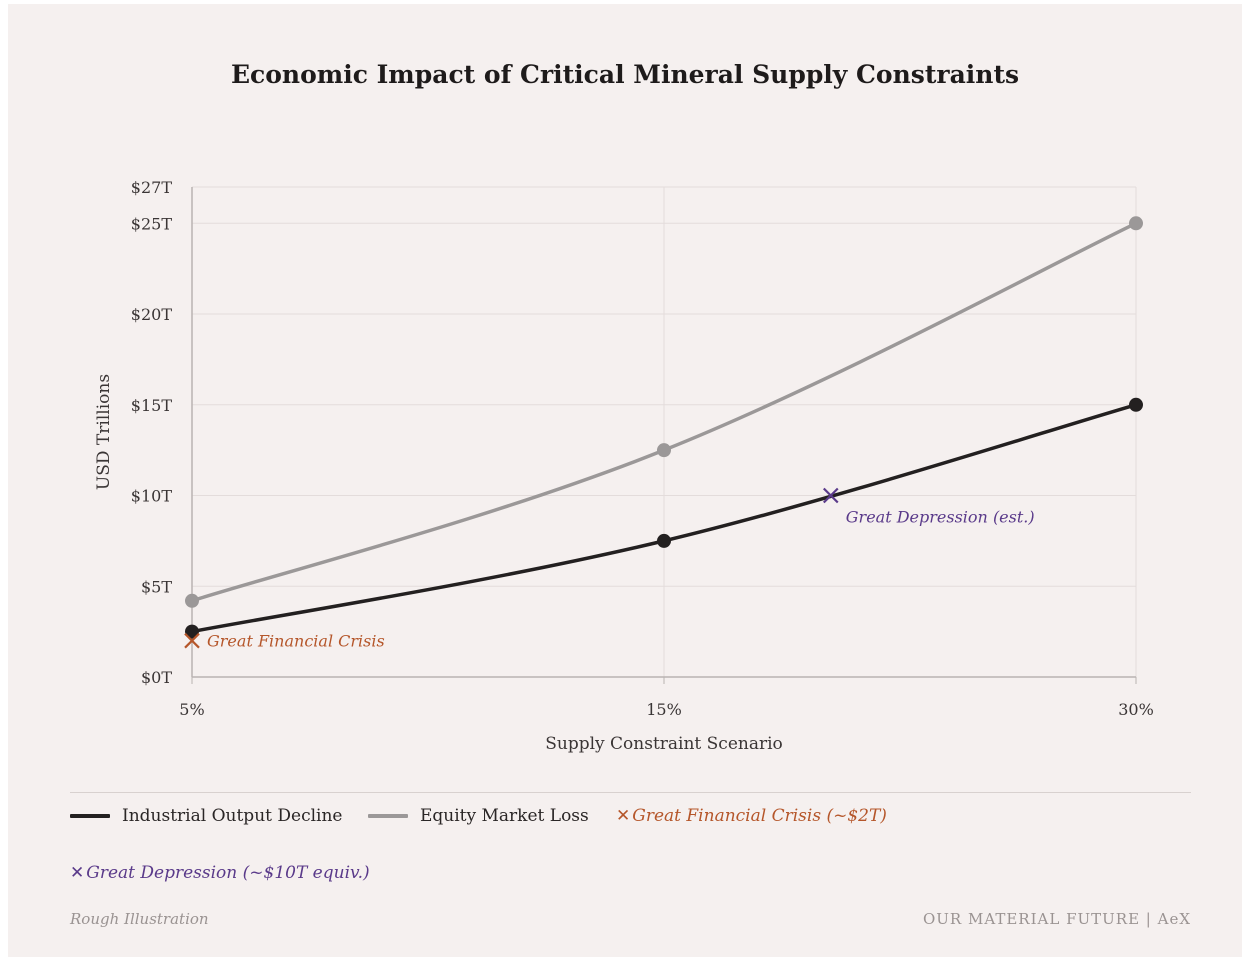 The width and height of the screenshot is (1250, 961). What do you see at coordinates (152, 314) in the screenshot?
I see `y-tick-label: $20T` at bounding box center [152, 314].